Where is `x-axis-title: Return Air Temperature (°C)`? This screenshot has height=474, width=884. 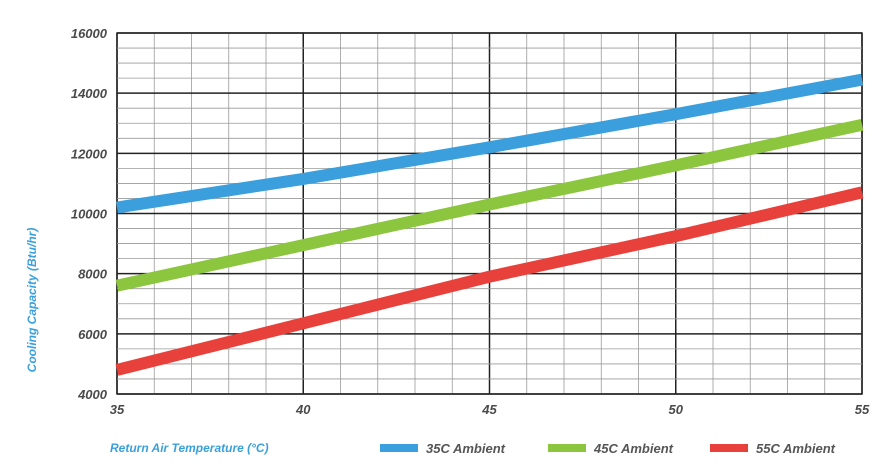 x-axis-title: Return Air Temperature (°C) is located at coordinates (189, 448).